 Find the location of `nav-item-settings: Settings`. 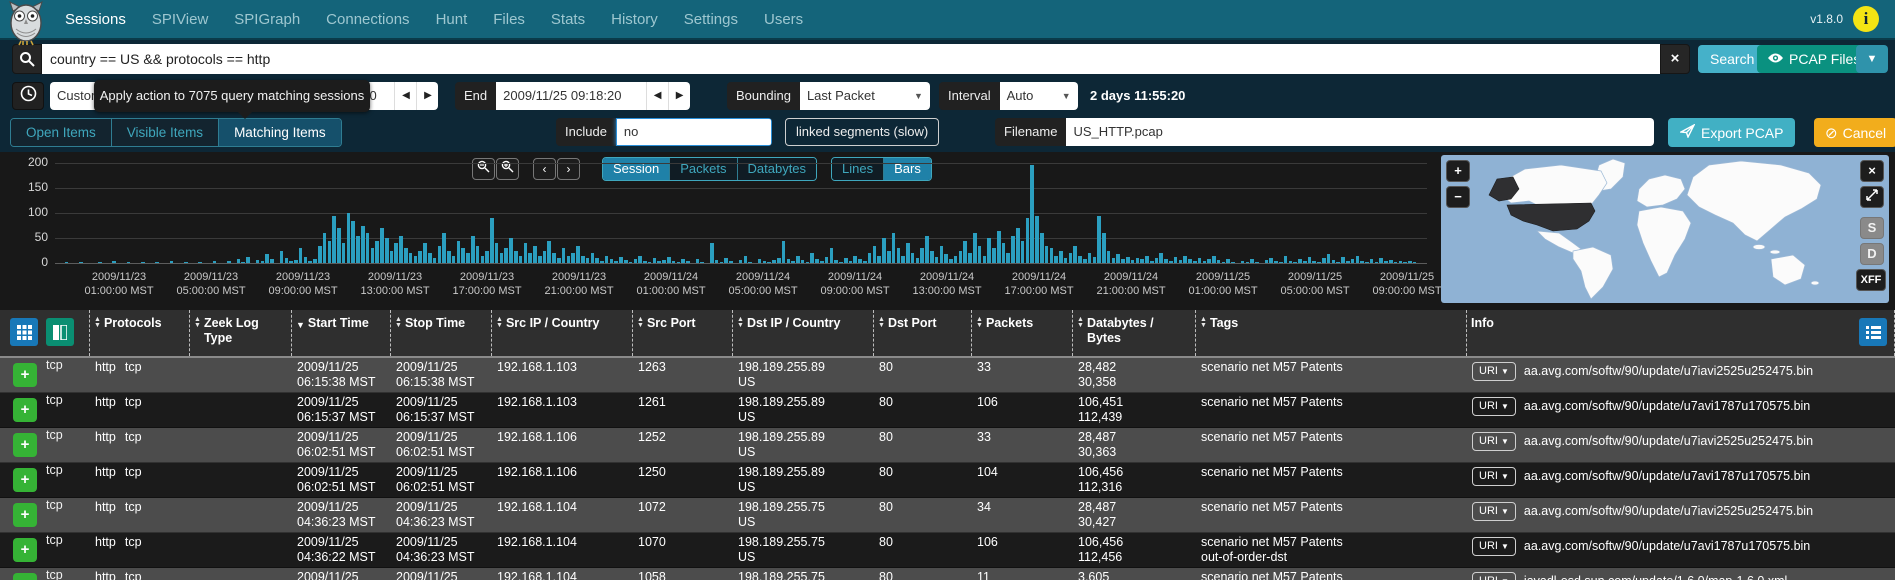

nav-item-settings: Settings is located at coordinates (710, 19).